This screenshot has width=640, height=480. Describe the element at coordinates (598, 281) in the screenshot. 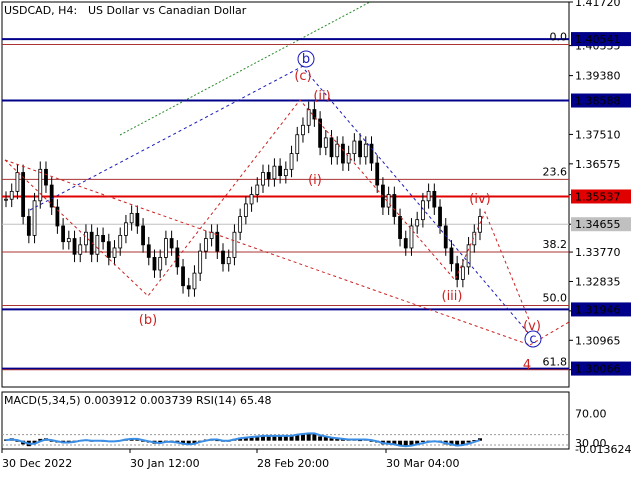

I see `y-tick-label: 1.32835` at that location.